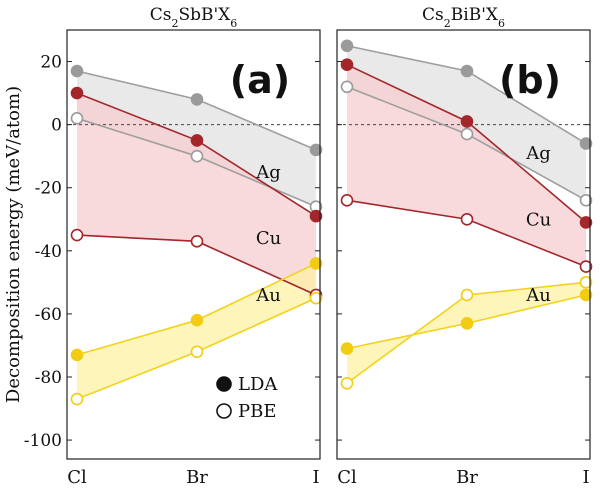 This screenshot has height=498, width=600. I want to click on legend-marker-pbe, so click(224, 411).